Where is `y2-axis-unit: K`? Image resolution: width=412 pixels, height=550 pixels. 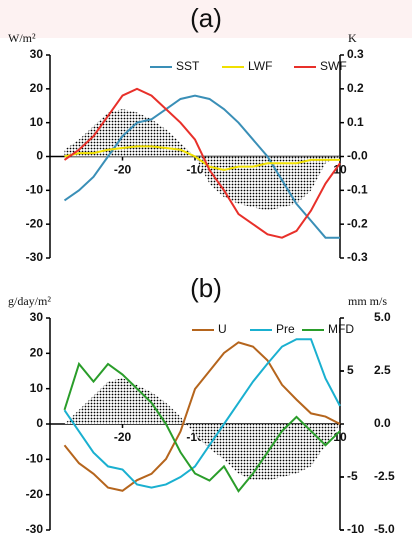
y2-axis-unit: K is located at coordinates (352, 38).